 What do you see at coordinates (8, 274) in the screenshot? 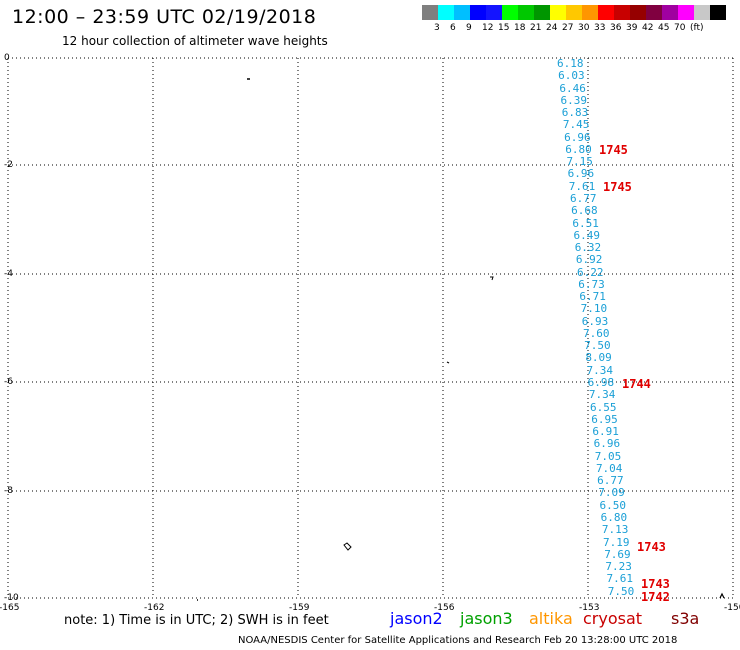
I see `latitude-label: -4` at bounding box center [8, 274].